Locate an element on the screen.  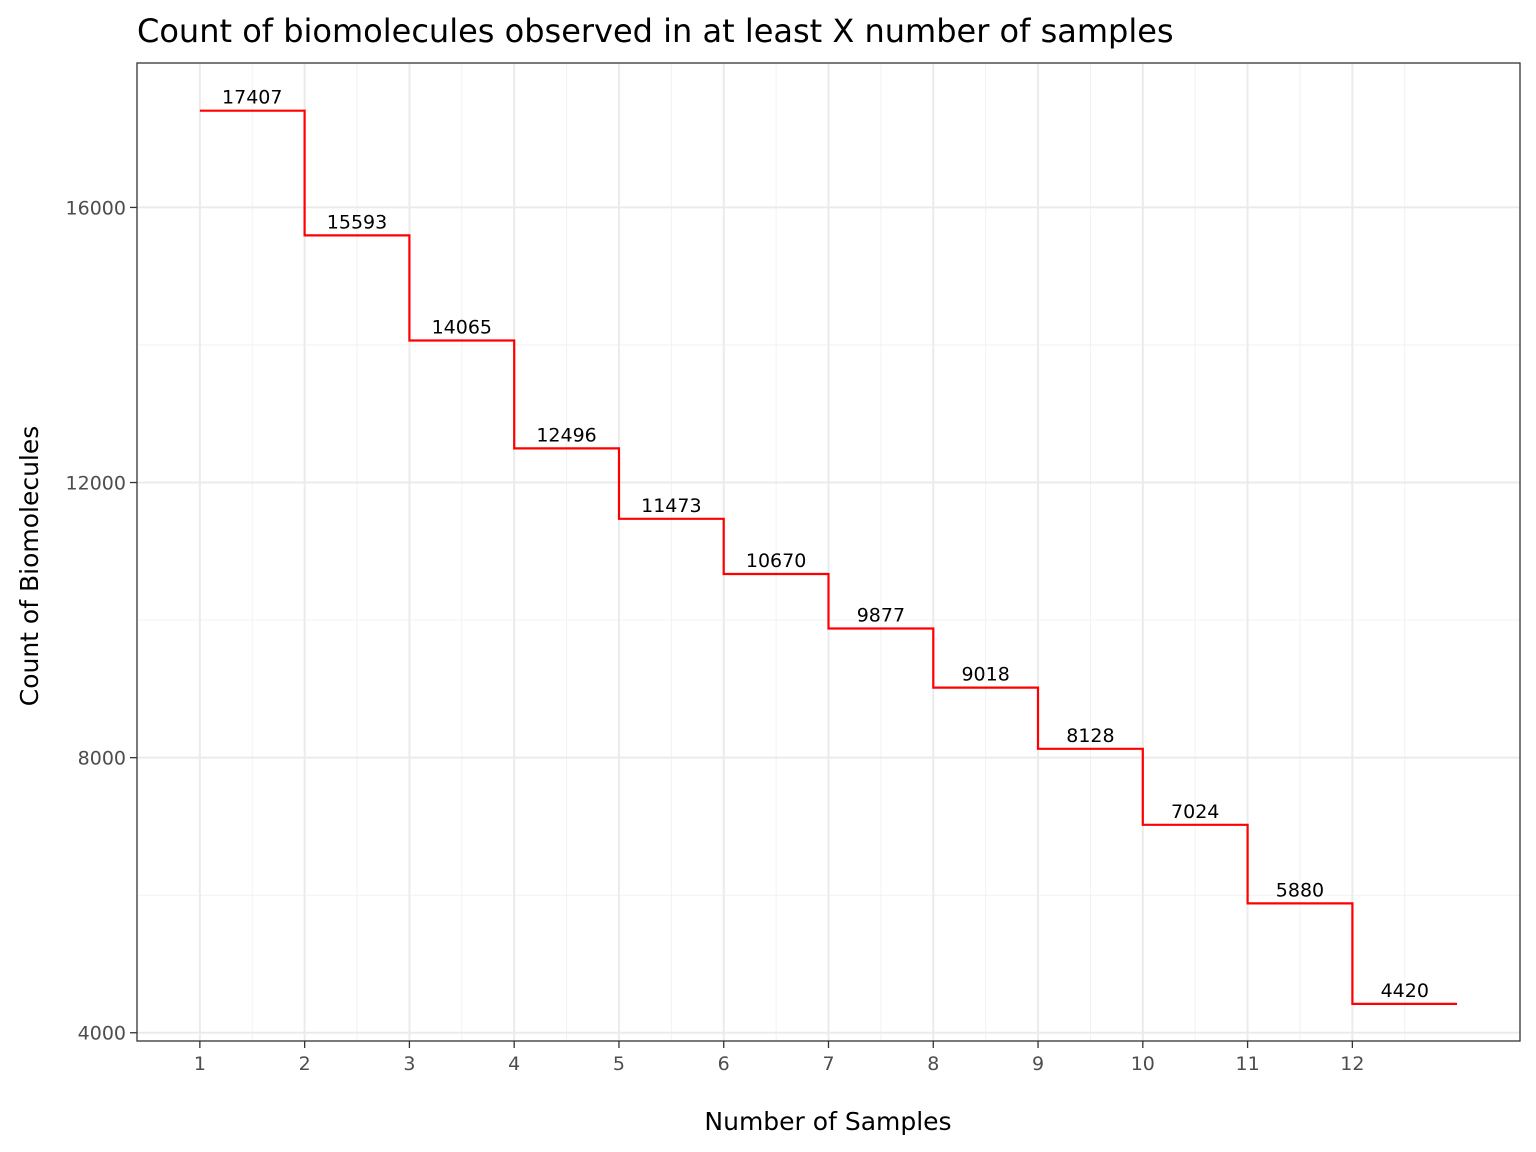
data-label: 9877 is located at coordinates (881, 616).